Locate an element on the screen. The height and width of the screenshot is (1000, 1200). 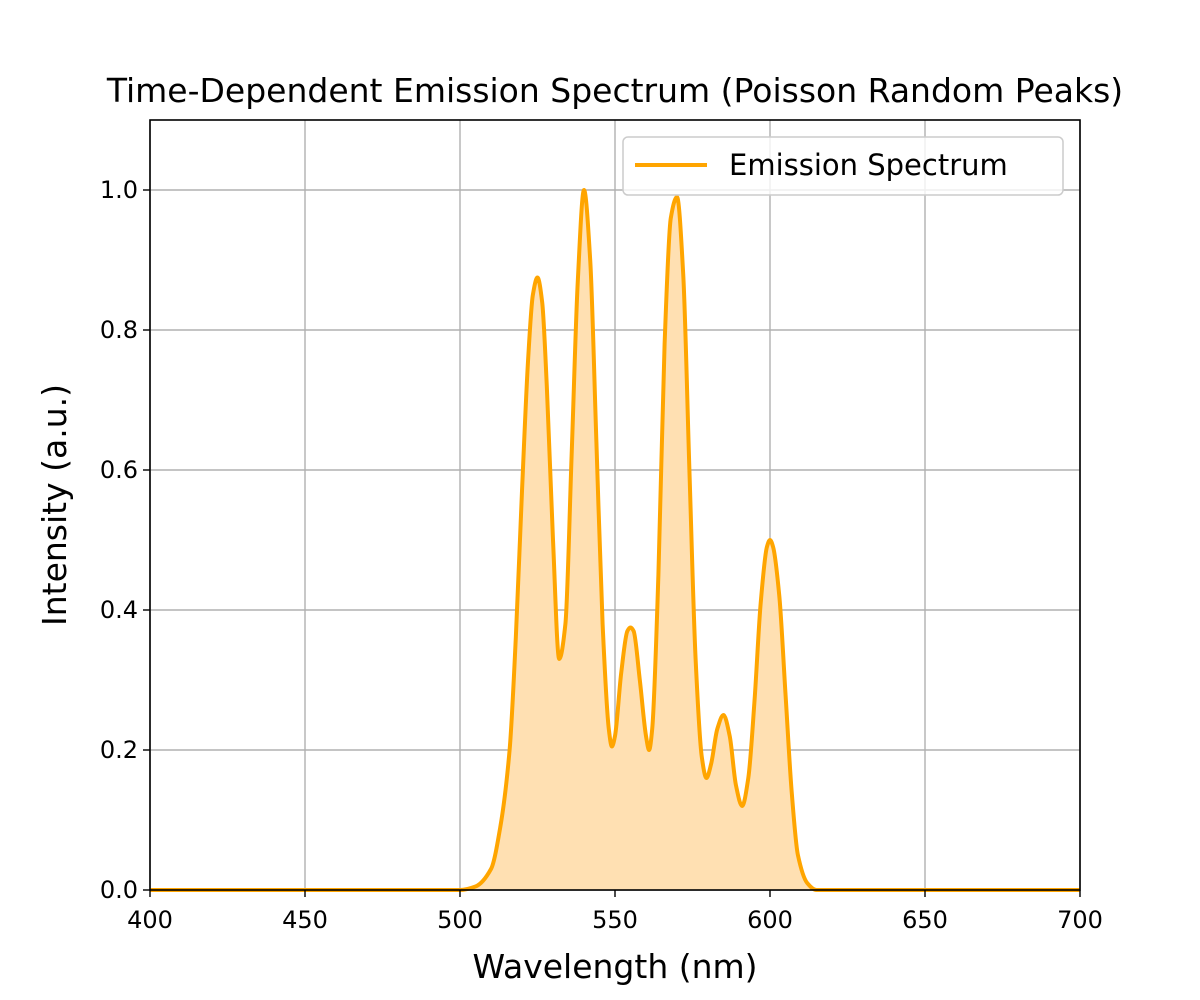
legend-box is located at coordinates (843, 166).